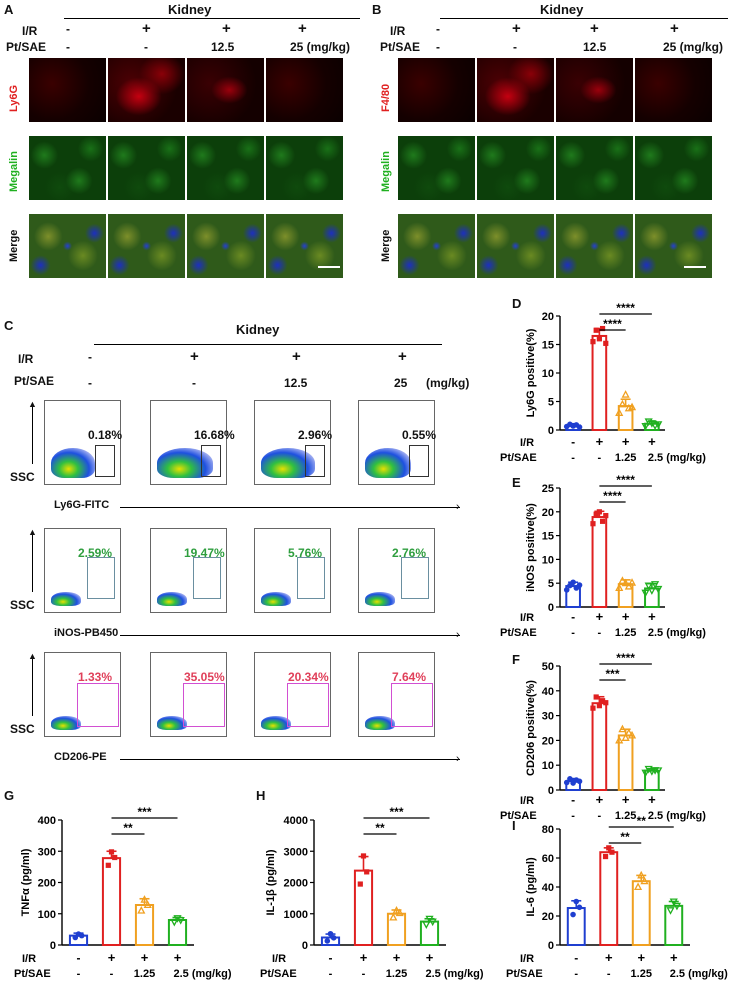  I want to click on axis-label-0: Ly6G-FITC, so click(82, 505).